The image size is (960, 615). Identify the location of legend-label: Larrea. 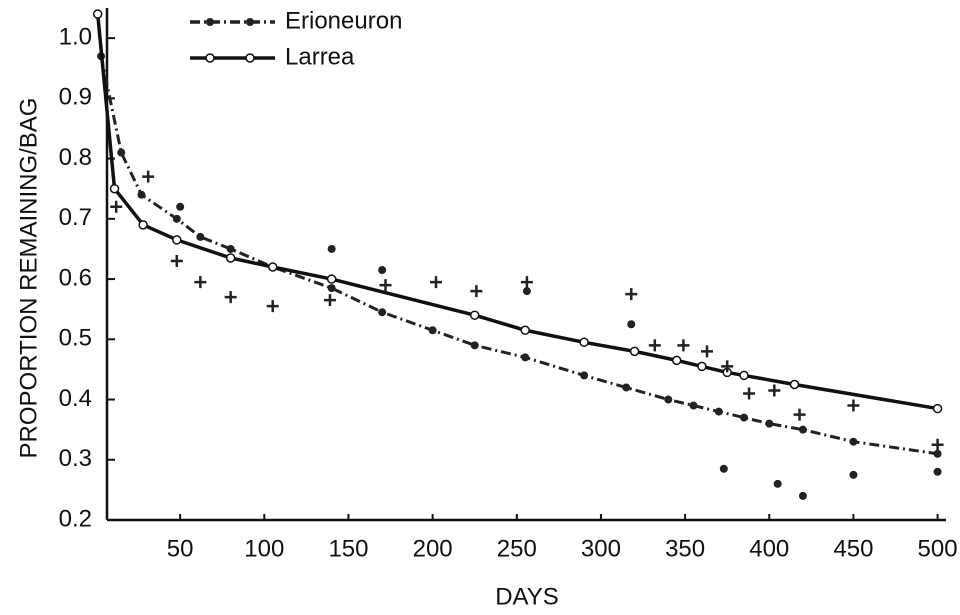
(320, 56).